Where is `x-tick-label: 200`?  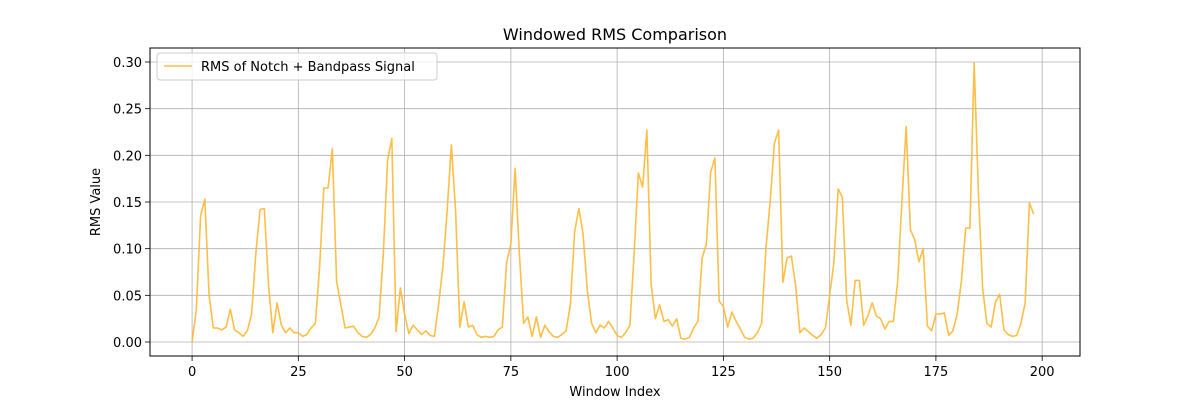 x-tick-label: 200 is located at coordinates (1042, 372).